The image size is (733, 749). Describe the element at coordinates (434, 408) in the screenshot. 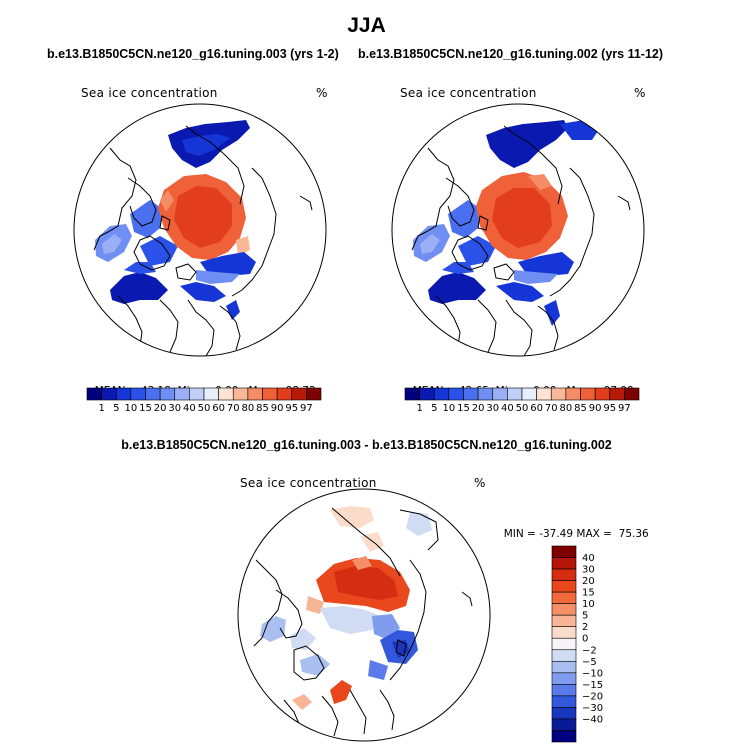

I see `panel2-colorbar-tick-label: 5` at that location.